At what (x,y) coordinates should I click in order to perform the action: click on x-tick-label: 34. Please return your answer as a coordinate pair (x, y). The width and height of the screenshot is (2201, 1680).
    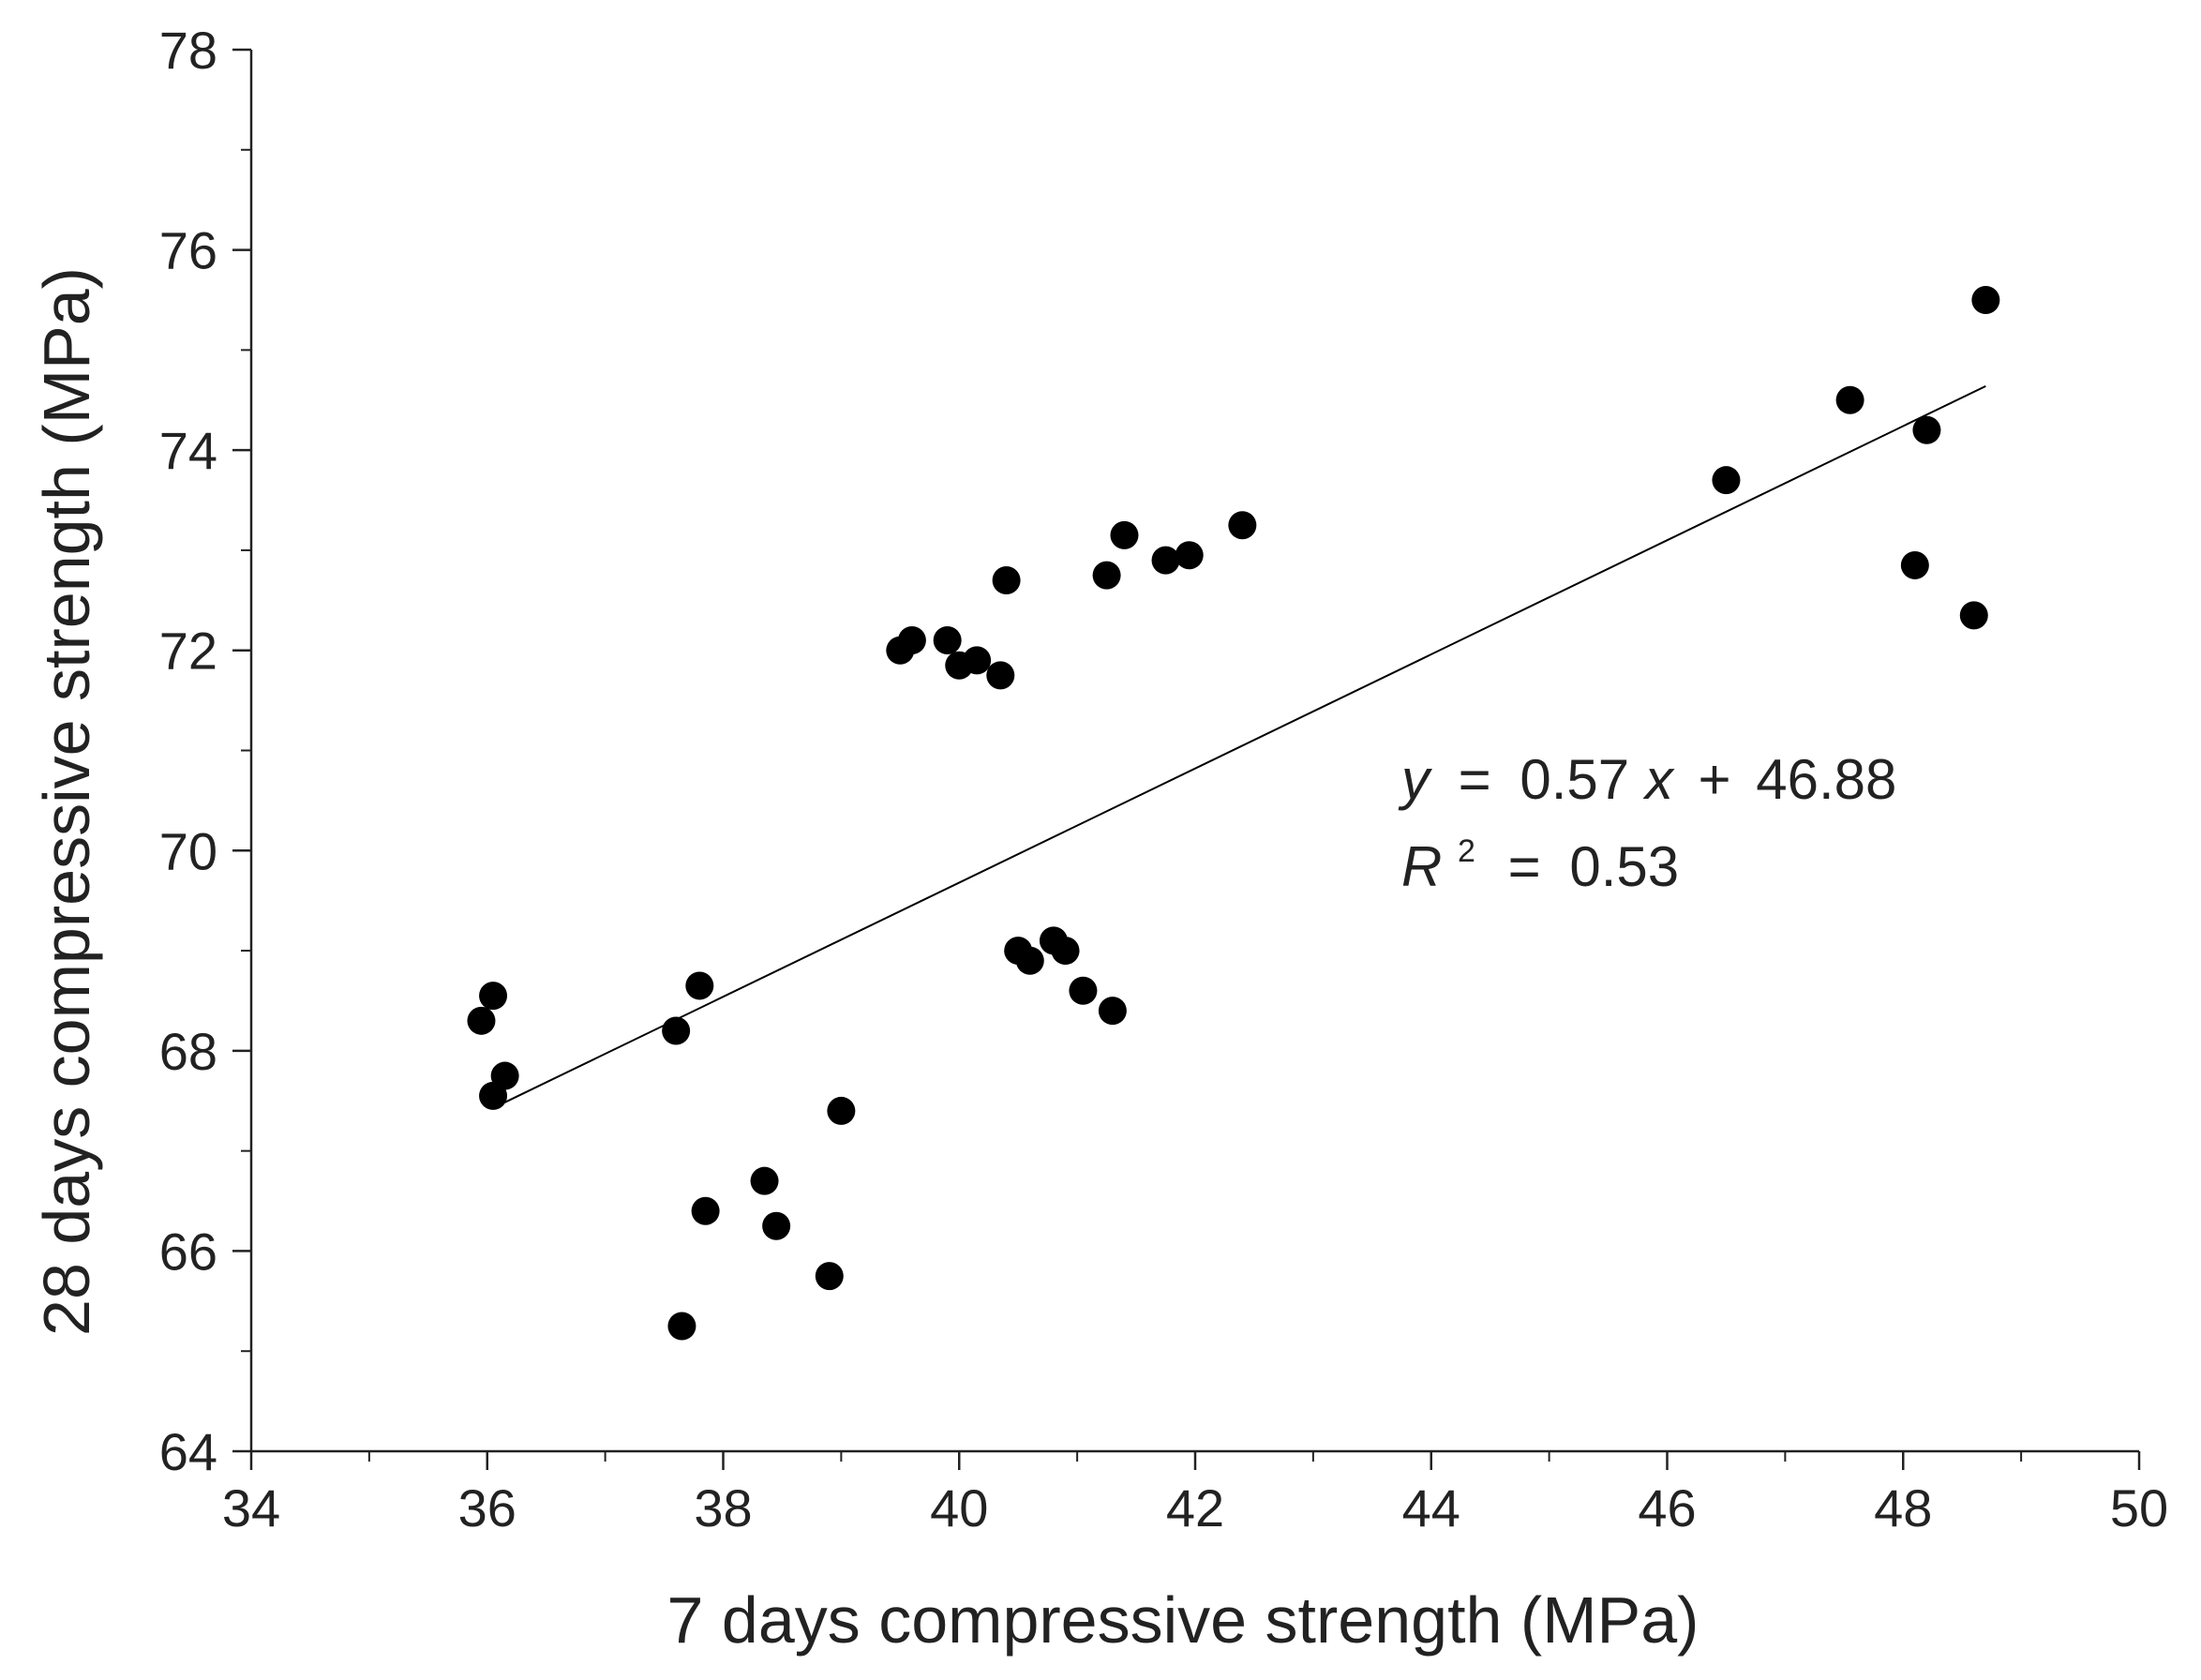
    Looking at the image, I should click on (251, 1508).